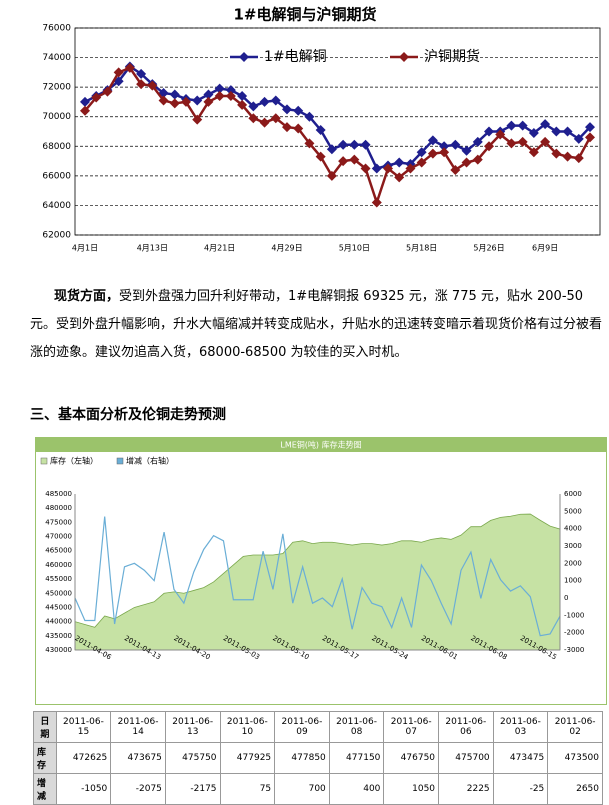 The height and width of the screenshot is (805, 609). Describe the element at coordinates (411, 727) in the screenshot. I see `table-cell: 2011-06-07` at that location.